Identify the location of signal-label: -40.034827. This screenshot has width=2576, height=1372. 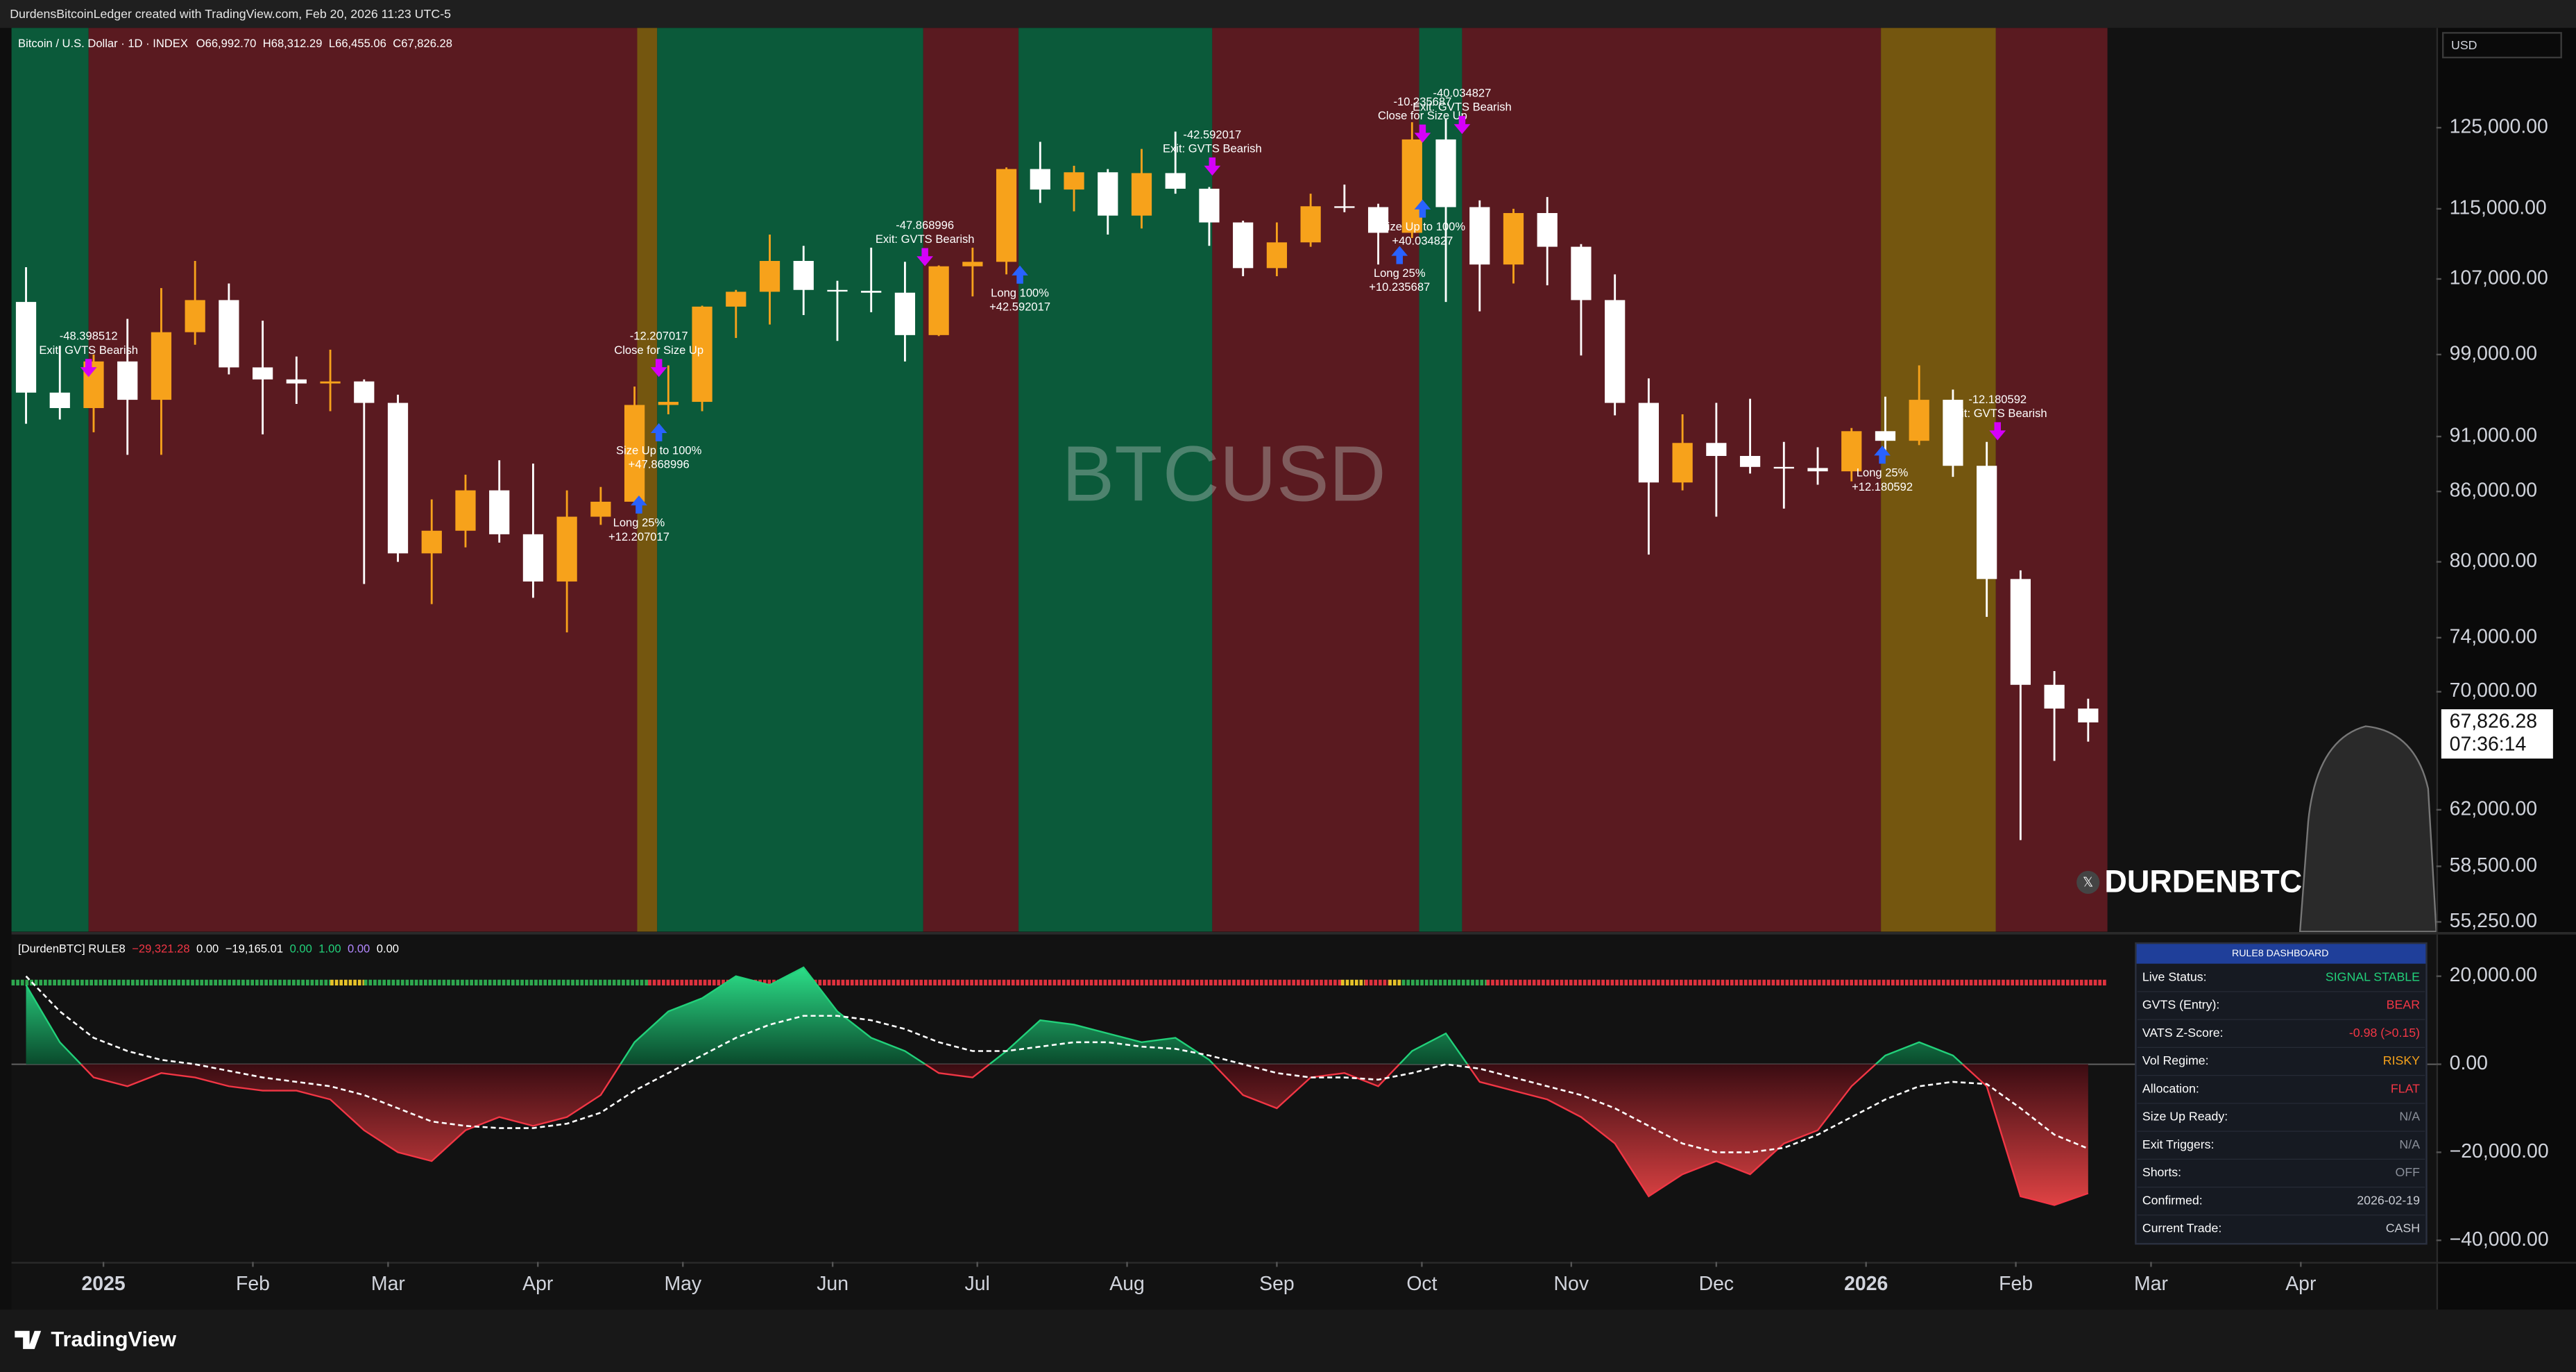
(1462, 93).